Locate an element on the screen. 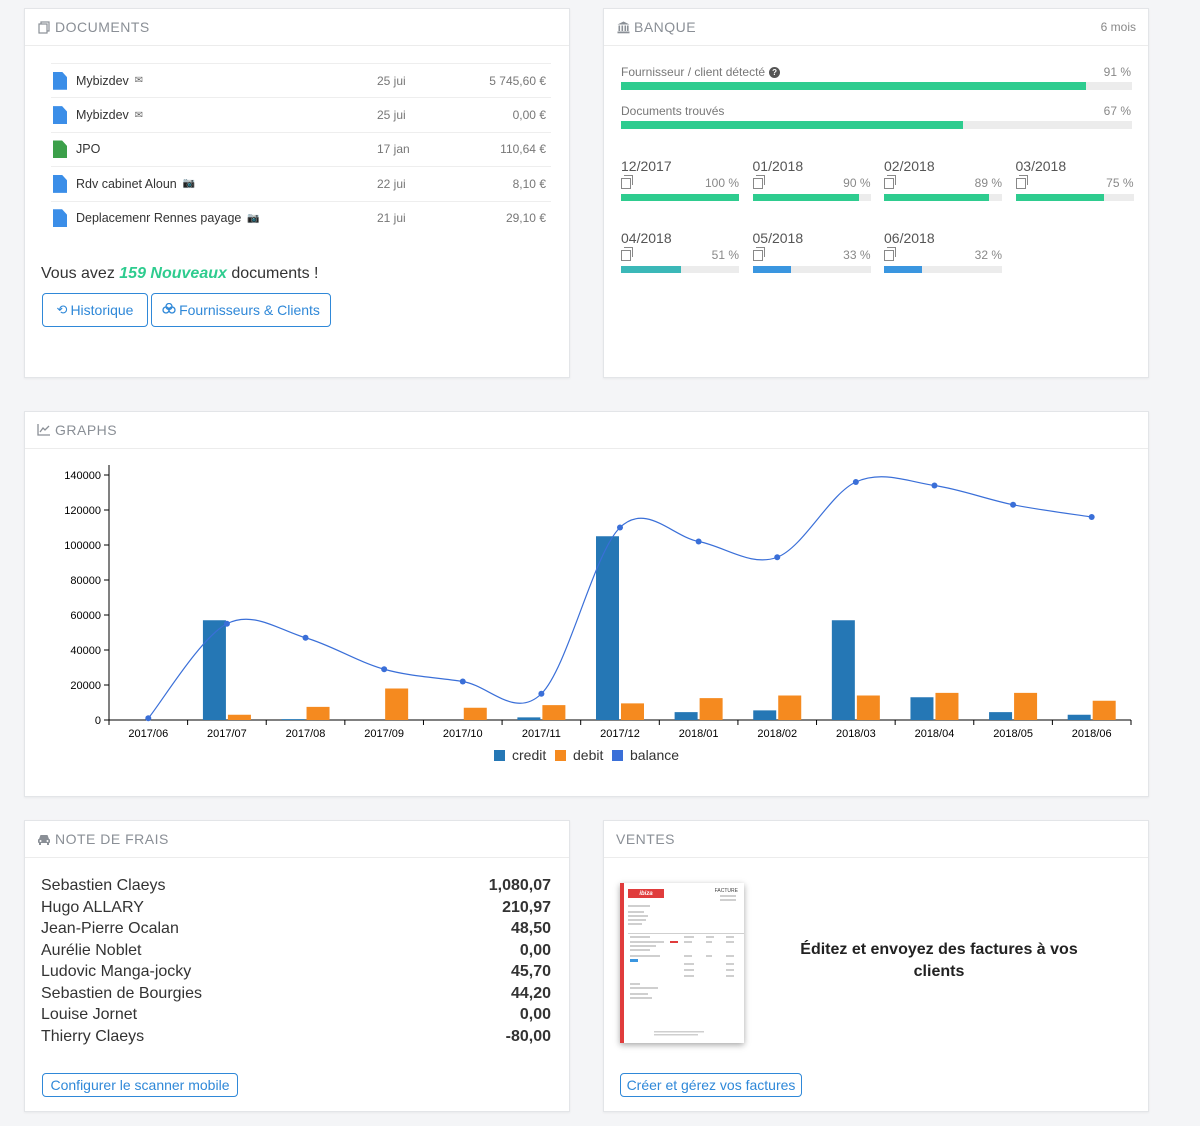 The height and width of the screenshot is (1126, 1200). invoice-logo: ibiza is located at coordinates (646, 893).